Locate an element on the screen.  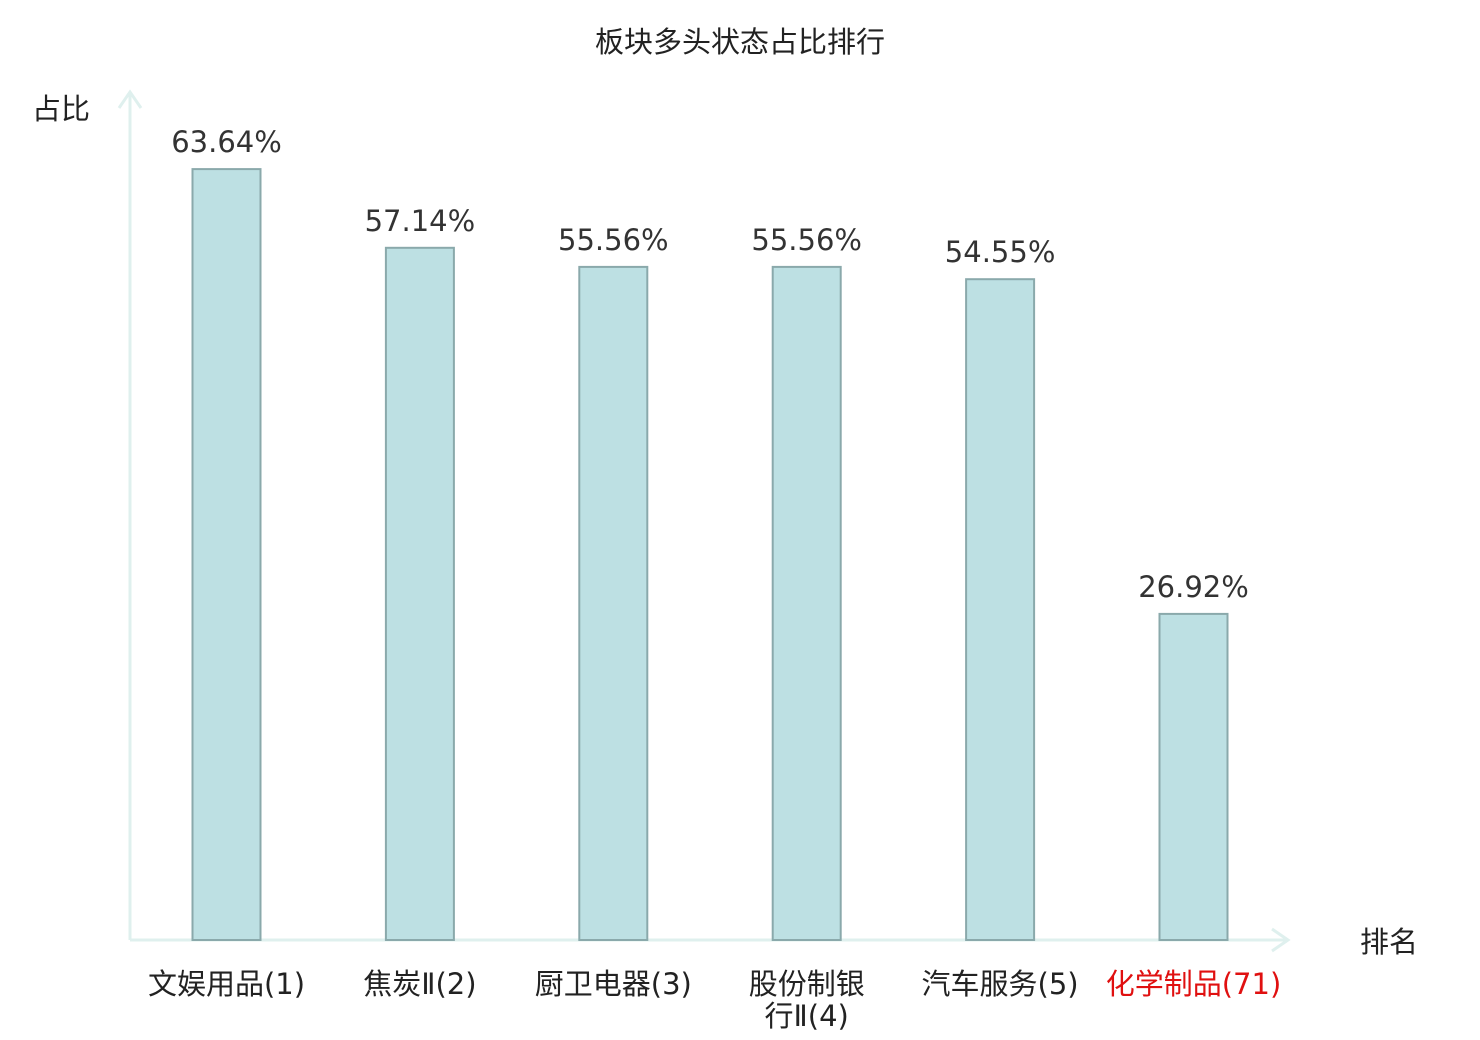
value-label-1: 63.64% is located at coordinates (226, 142).